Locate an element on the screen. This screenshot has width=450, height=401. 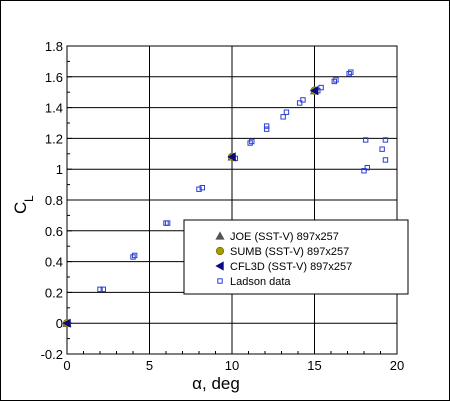
x-tick-label: 0 is located at coordinates (66, 365).